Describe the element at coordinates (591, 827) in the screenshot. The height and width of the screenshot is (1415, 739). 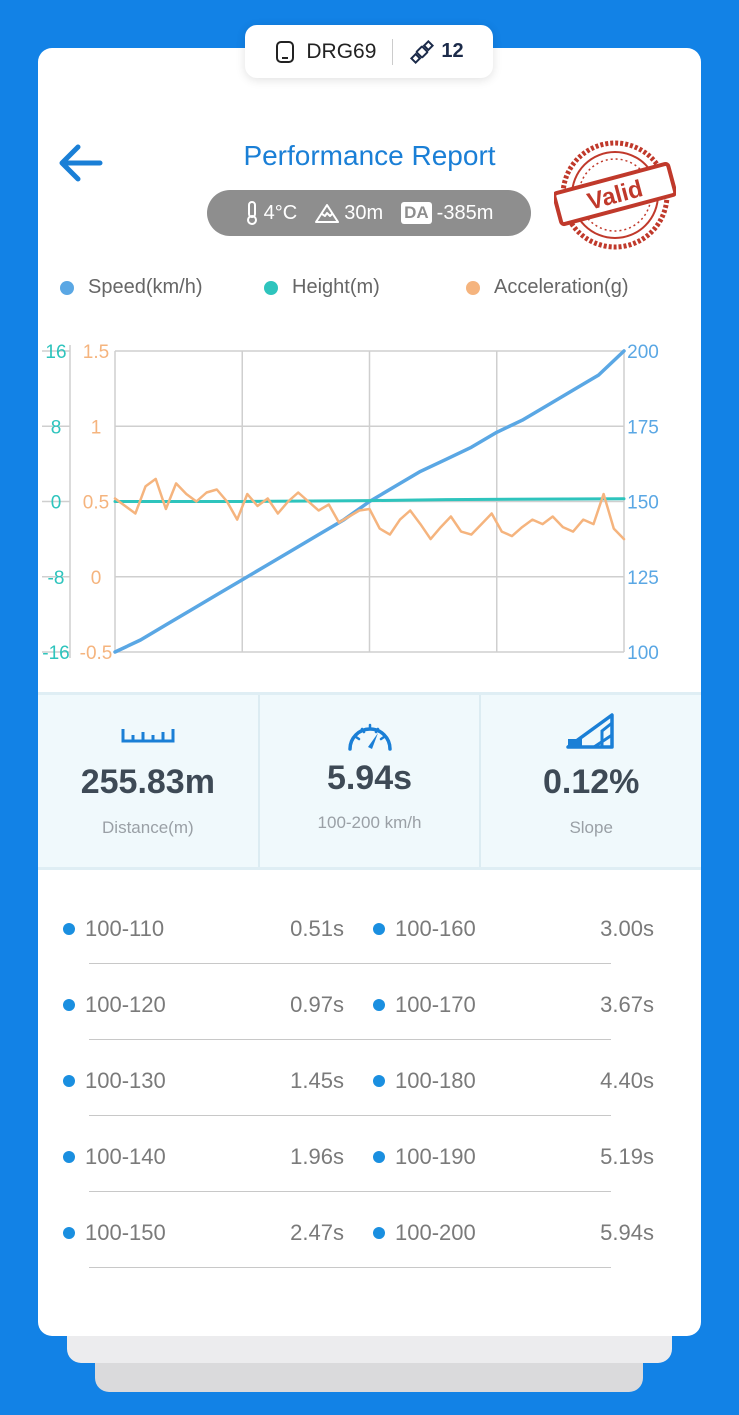
I see `slope-label: Slope` at that location.